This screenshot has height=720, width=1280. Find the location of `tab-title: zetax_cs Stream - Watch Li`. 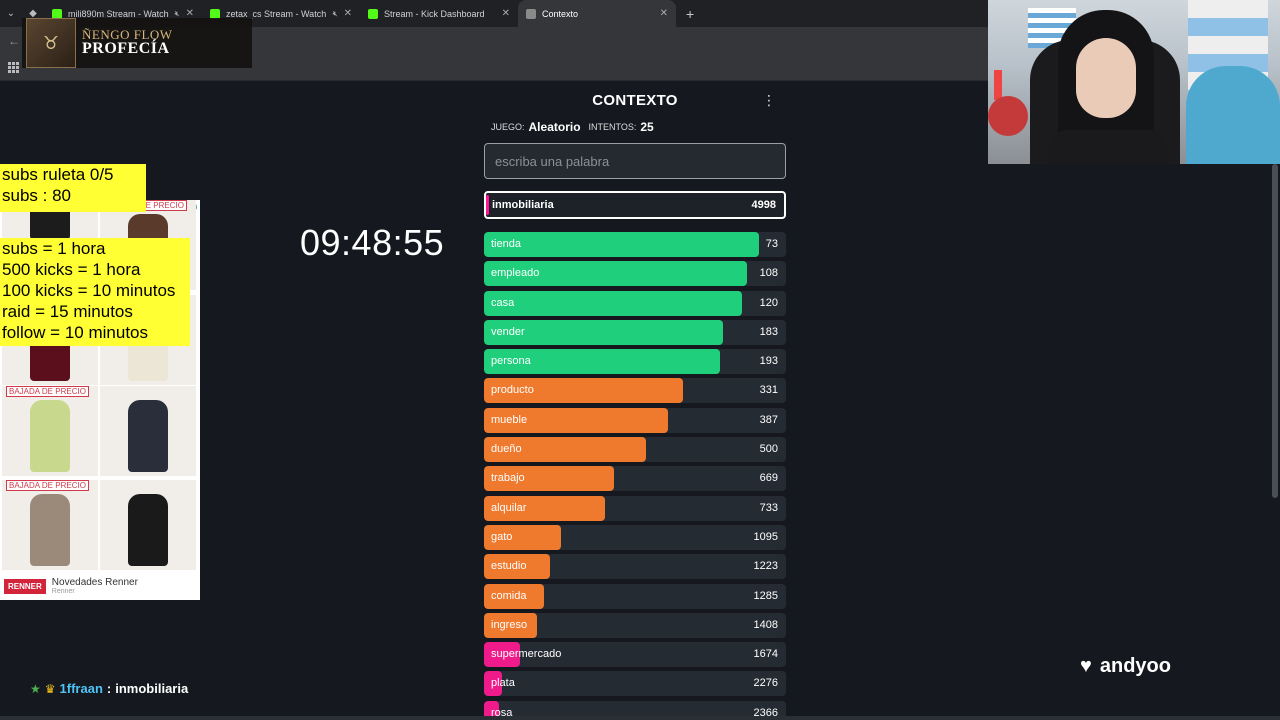

tab-title: zetax_cs Stream - Watch Li is located at coordinates (276, 13).